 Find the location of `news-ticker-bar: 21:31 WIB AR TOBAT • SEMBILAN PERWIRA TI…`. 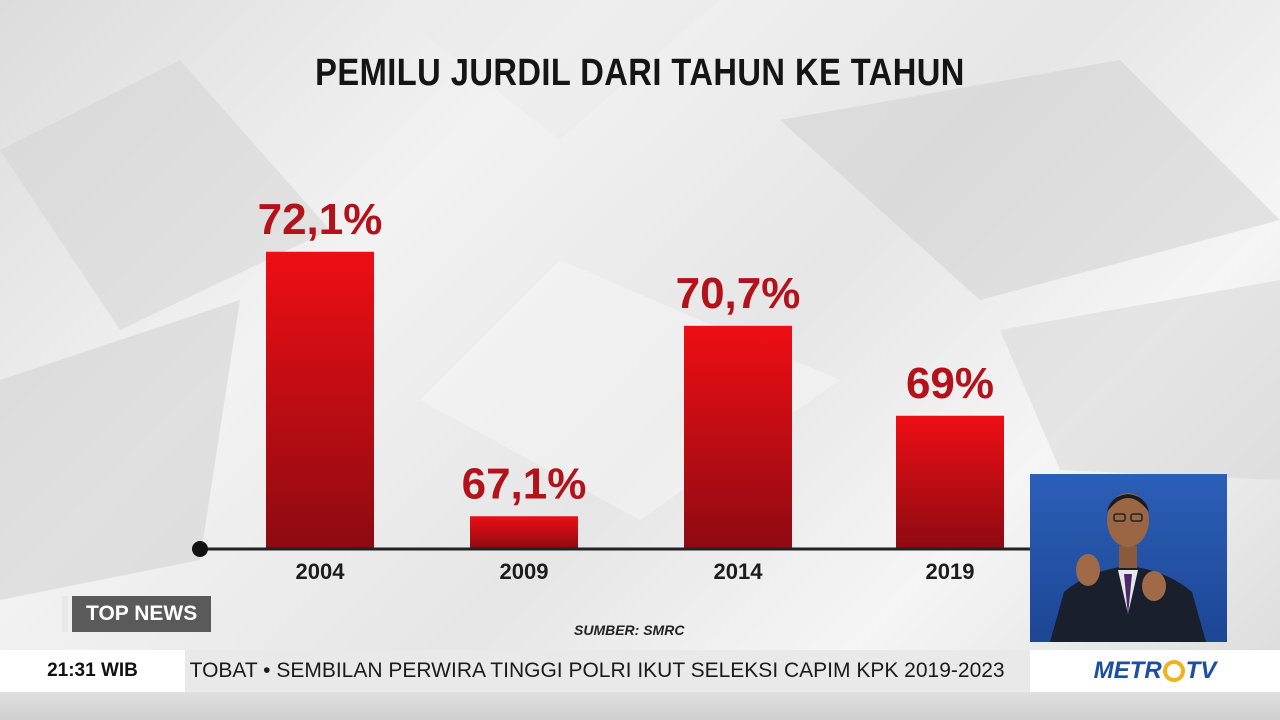

news-ticker-bar: 21:31 WIB AR TOBAT • SEMBILAN PERWIRA TI… is located at coordinates (640, 671).